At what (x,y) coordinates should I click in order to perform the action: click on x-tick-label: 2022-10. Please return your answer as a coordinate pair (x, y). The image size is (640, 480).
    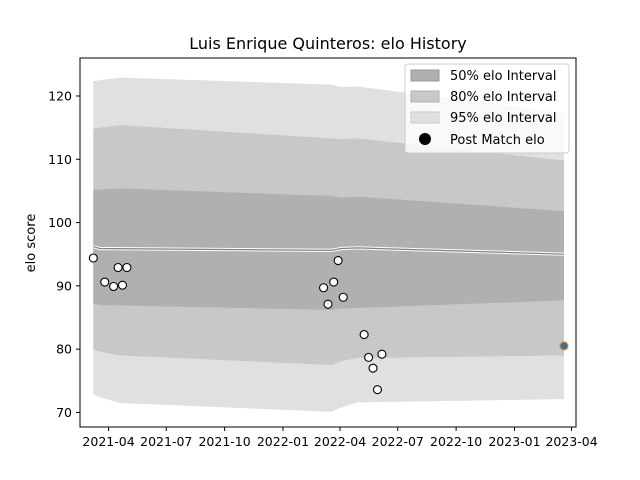
    Looking at the image, I should click on (456, 441).